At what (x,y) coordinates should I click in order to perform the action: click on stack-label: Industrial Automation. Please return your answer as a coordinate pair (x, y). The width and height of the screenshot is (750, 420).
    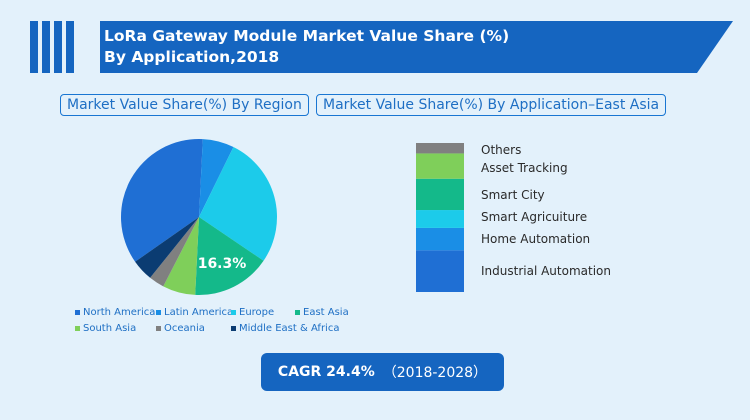
    Looking at the image, I should click on (546, 271).